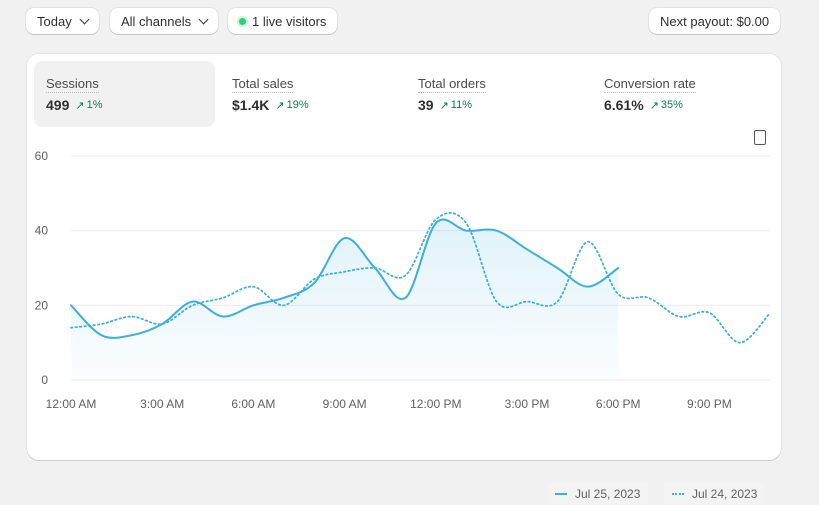 The width and height of the screenshot is (819, 505). What do you see at coordinates (682, 94) in the screenshot?
I see `metric-conversion-rate: Conversion rate 6.61% ↗ 35%` at bounding box center [682, 94].